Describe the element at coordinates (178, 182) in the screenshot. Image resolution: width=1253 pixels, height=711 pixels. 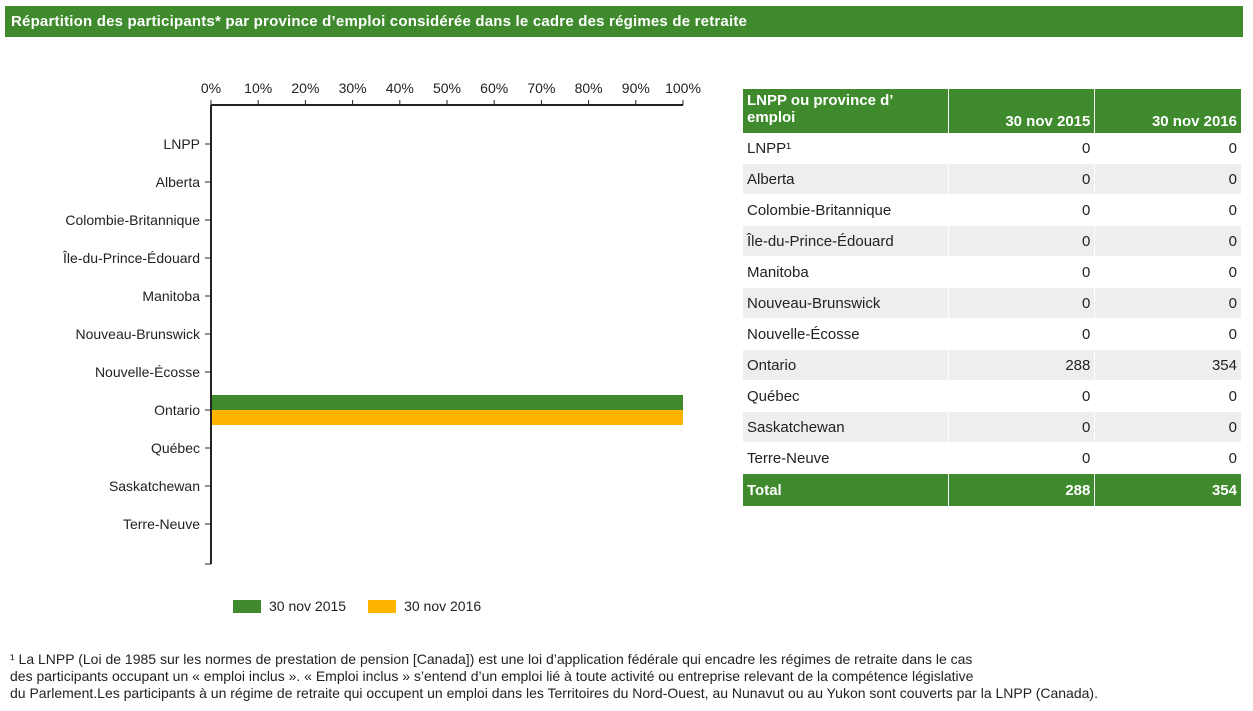
I see `y-tick-label: Alberta` at that location.